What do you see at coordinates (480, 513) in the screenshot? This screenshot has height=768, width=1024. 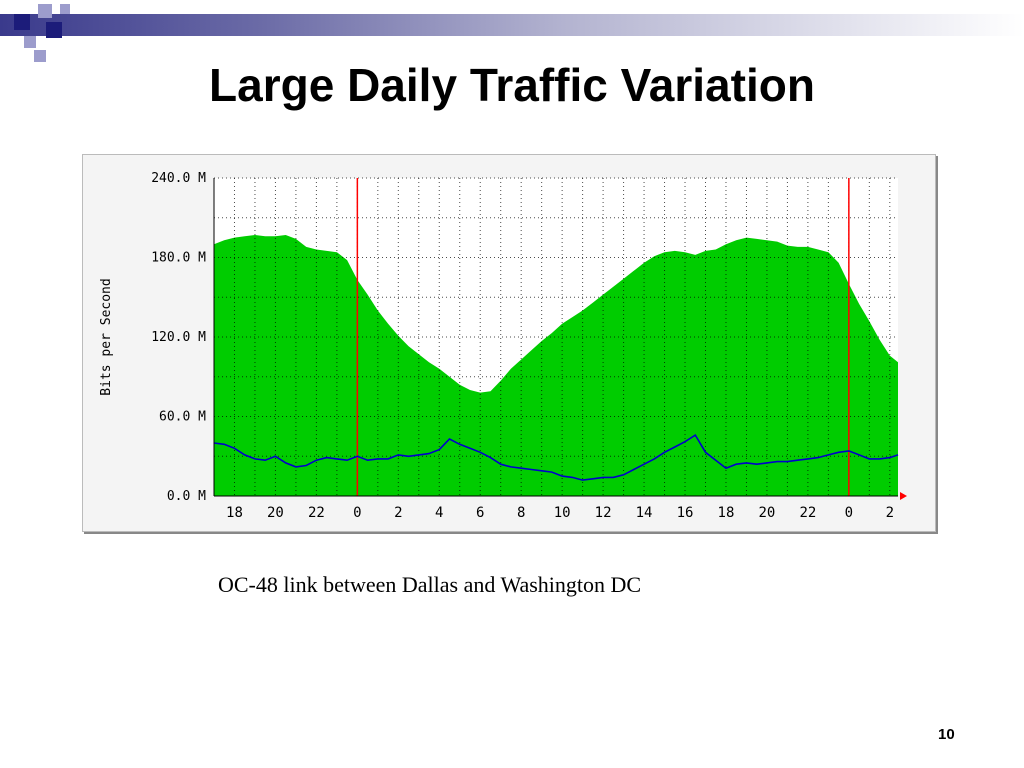 I see `x-tick-label: 6` at bounding box center [480, 513].